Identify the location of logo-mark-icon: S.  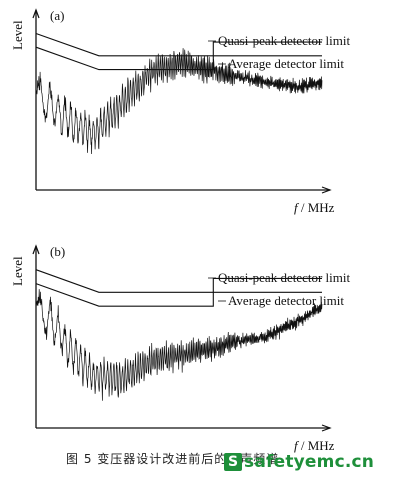
(233, 462).